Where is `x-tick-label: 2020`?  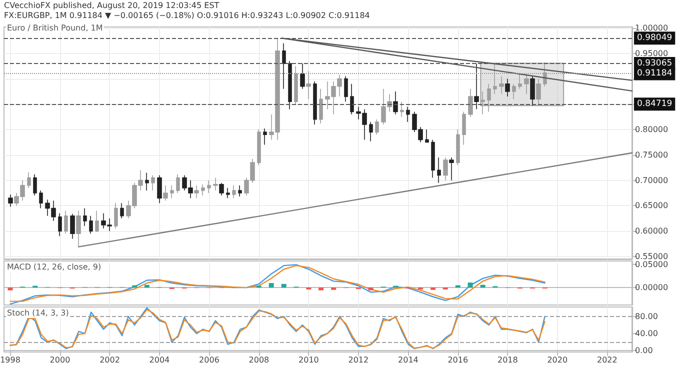
x-tick-label: 2020 is located at coordinates (557, 360).